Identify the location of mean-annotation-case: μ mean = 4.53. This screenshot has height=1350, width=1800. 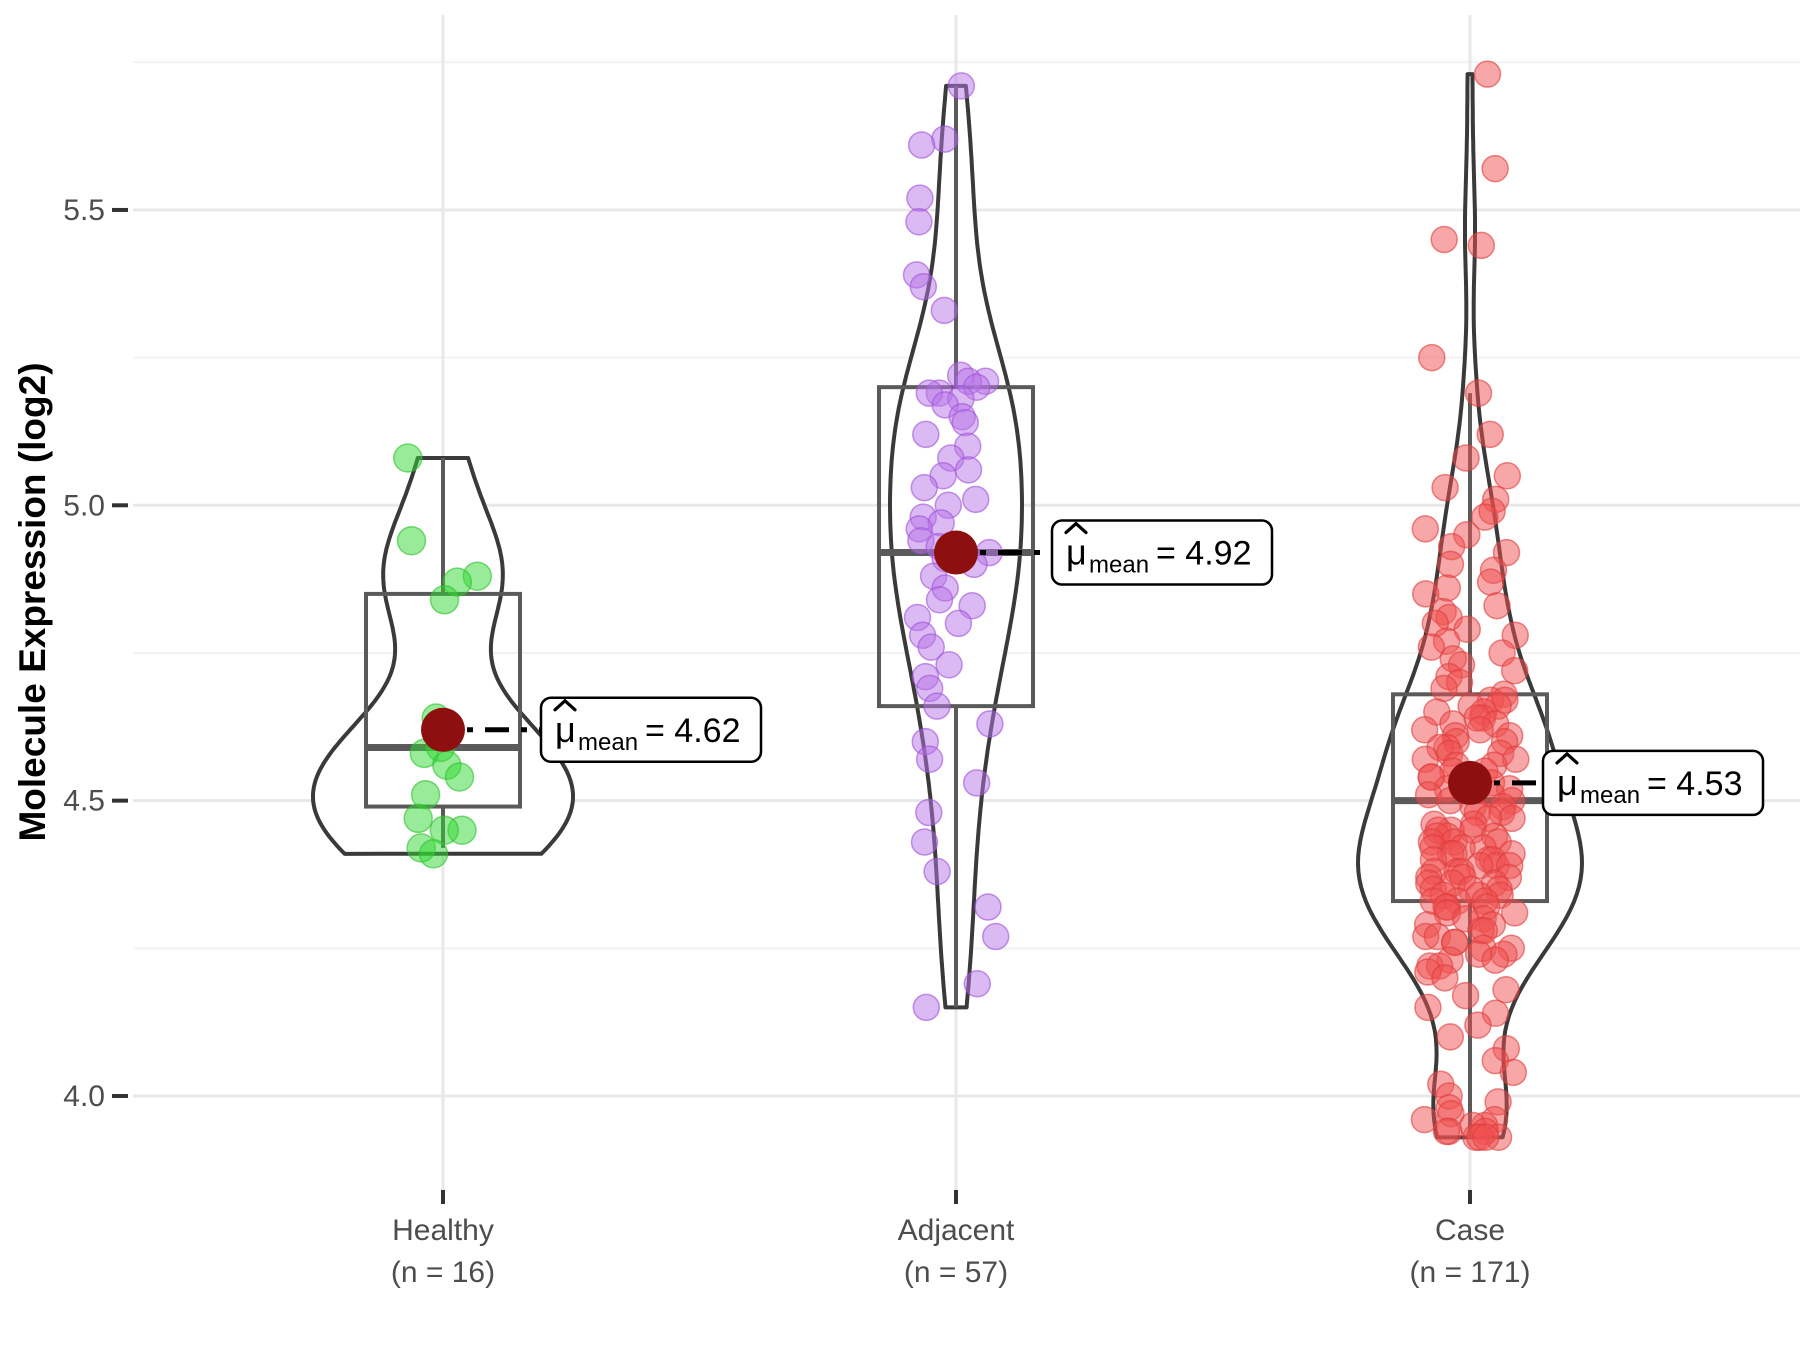
(1653, 783).